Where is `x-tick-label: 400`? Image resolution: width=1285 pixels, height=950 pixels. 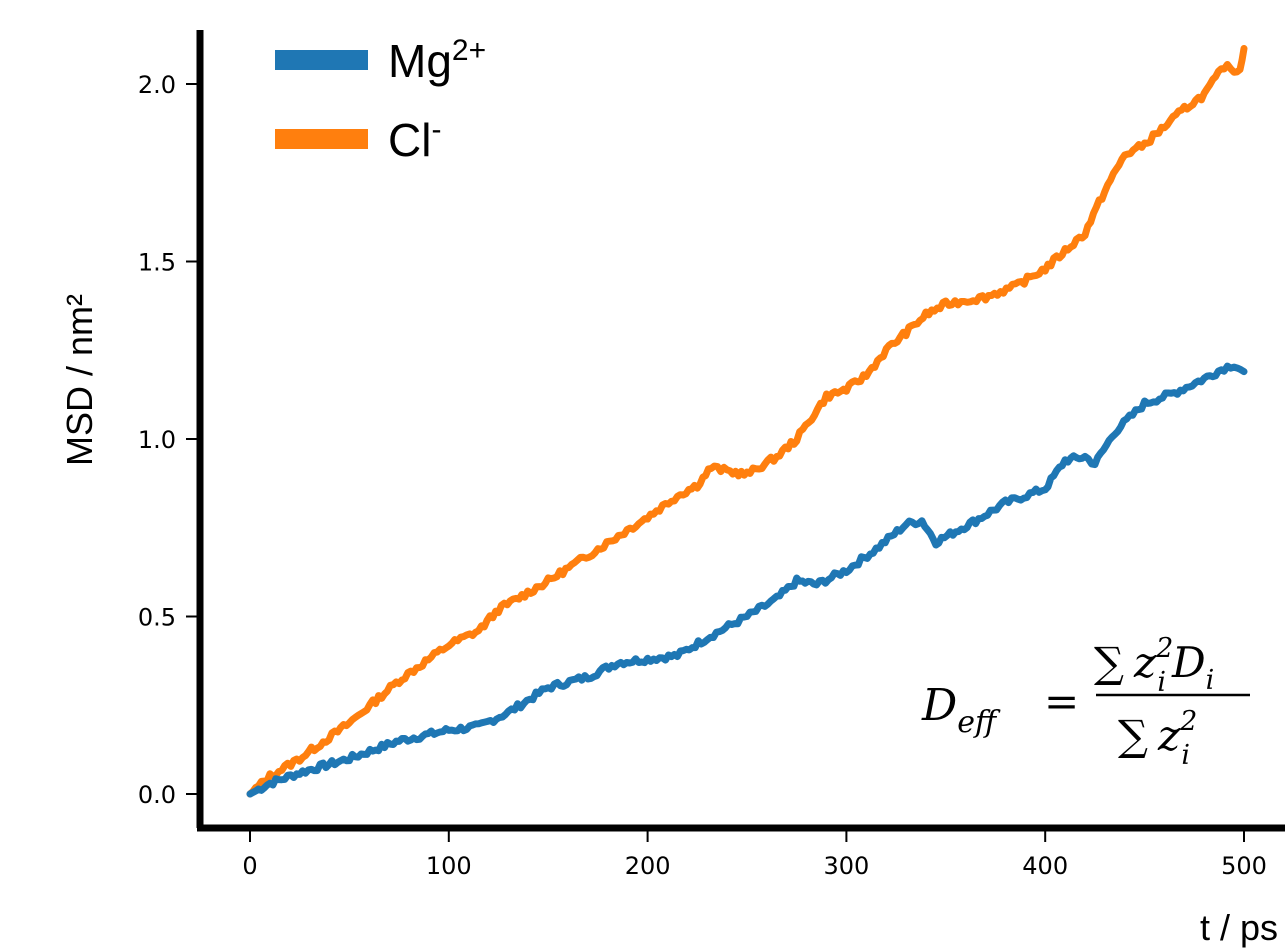 x-tick-label: 400 is located at coordinates (1045, 866).